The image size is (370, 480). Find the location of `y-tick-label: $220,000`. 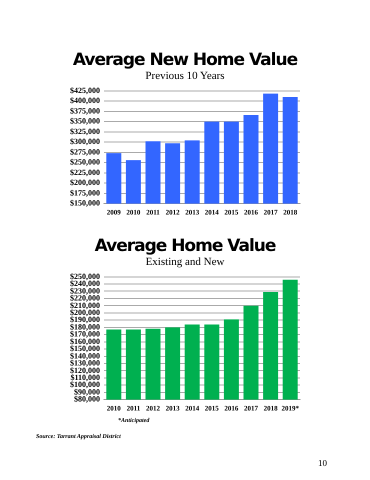

y-tick-label: $220,000 is located at coordinates (85, 298).